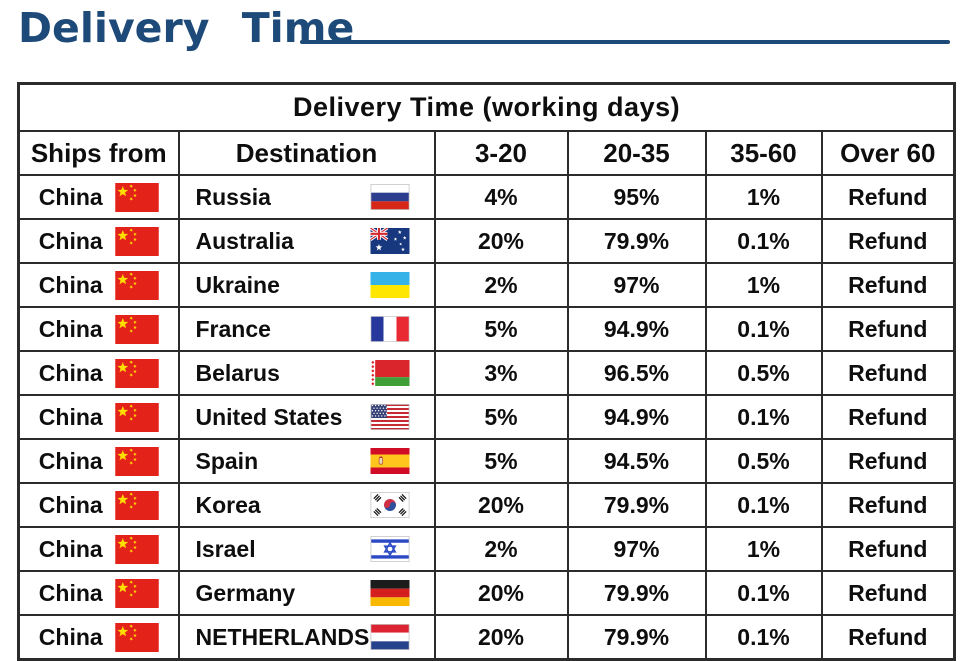  Describe the element at coordinates (306, 505) in the screenshot. I see `destination-cell: Korea` at that location.